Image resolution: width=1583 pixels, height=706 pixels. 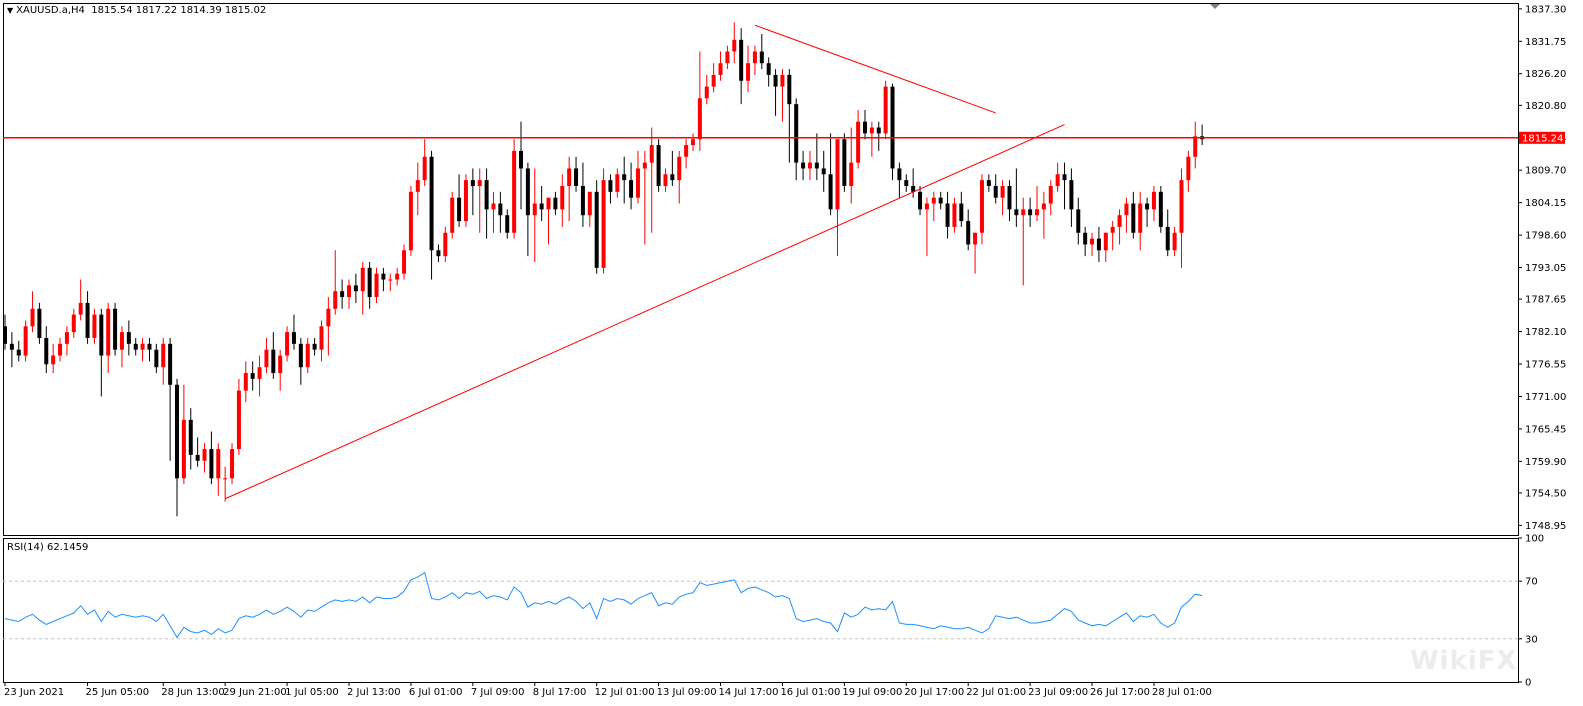 I want to click on watermark-logo: WikiFX, so click(x=1464, y=661).